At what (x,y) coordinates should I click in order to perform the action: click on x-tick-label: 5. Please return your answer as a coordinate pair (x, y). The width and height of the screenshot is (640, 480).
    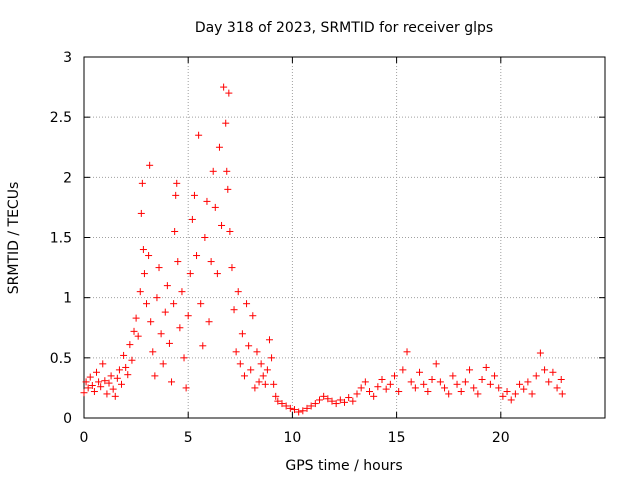
    Looking at the image, I should click on (188, 438).